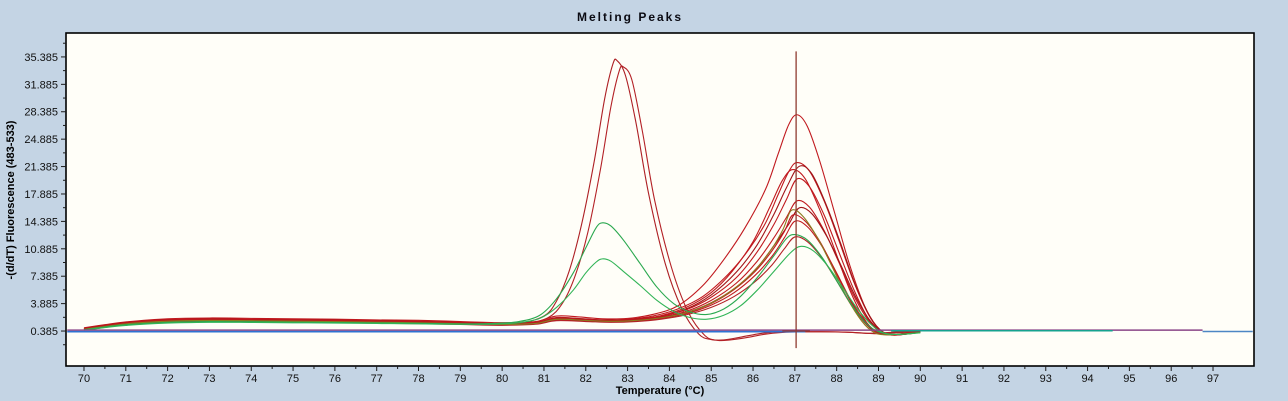 Image resolution: width=1288 pixels, height=401 pixels. What do you see at coordinates (41, 85) in the screenshot?
I see `y-tick-label: 31.885` at bounding box center [41, 85].